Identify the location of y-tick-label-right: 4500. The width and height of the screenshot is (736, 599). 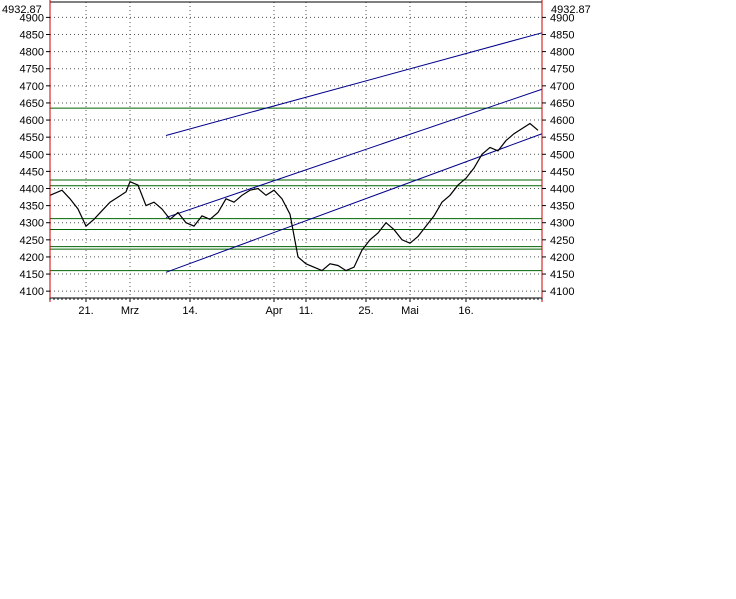
(562, 155).